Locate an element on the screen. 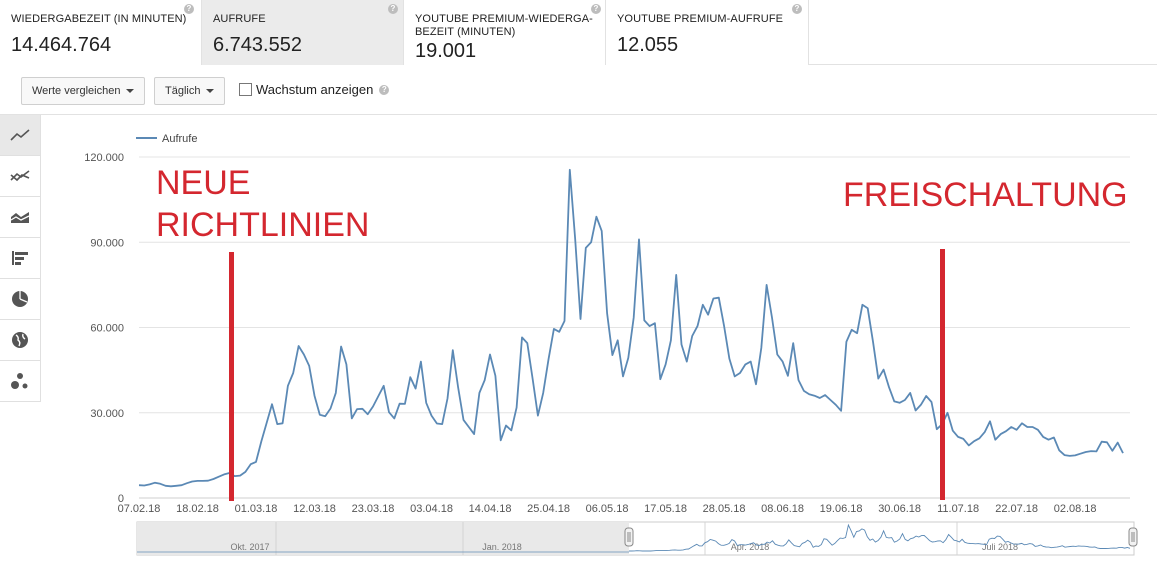 The height and width of the screenshot is (568, 1157). stacked-area-icon is located at coordinates (20, 217).